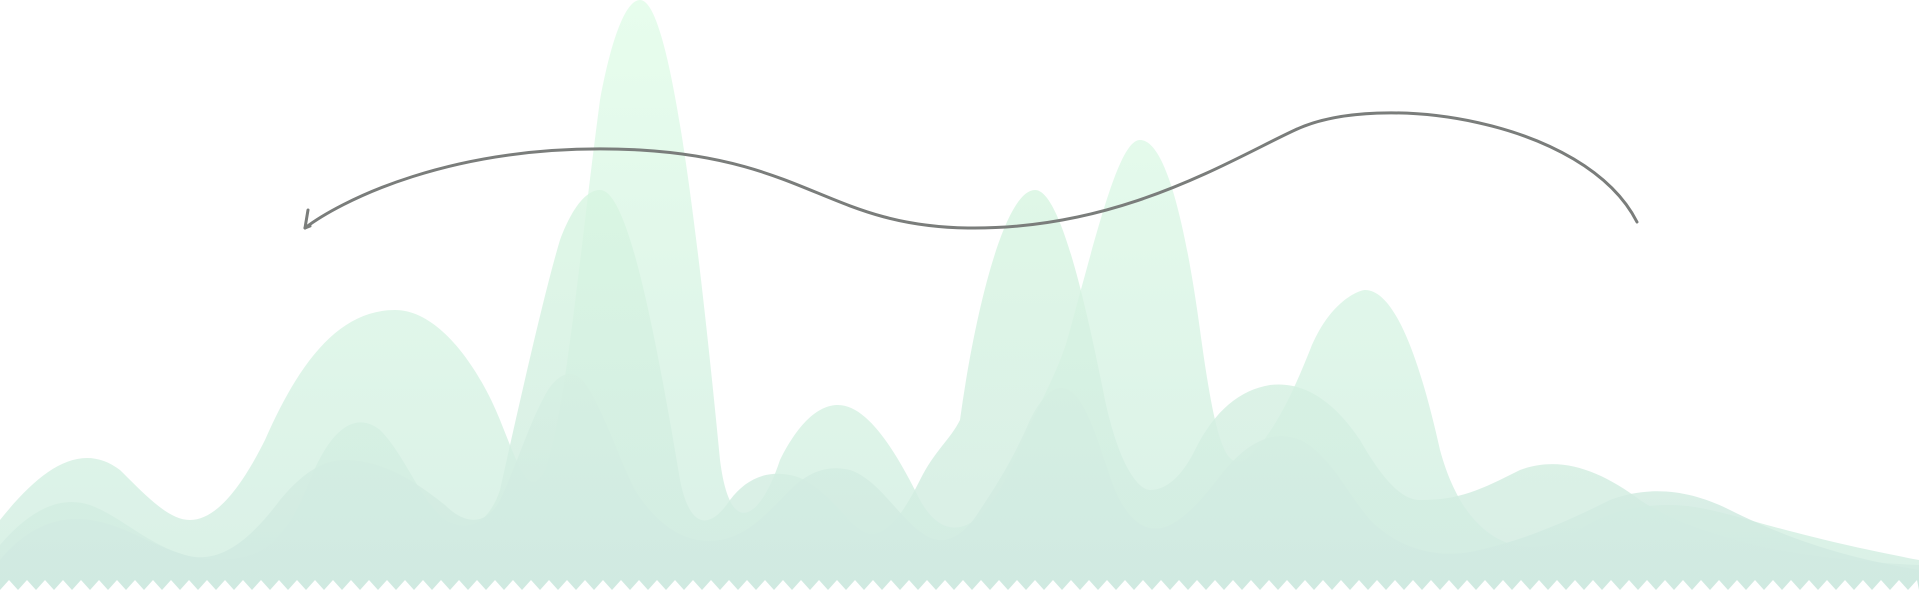  I want to click on zigzag-border, so click(959, 585).